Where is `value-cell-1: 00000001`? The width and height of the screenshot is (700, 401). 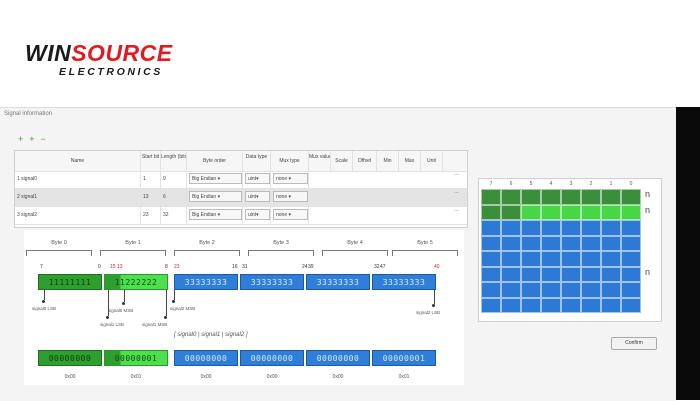 value-cell-1: 00000001 is located at coordinates (136, 358).